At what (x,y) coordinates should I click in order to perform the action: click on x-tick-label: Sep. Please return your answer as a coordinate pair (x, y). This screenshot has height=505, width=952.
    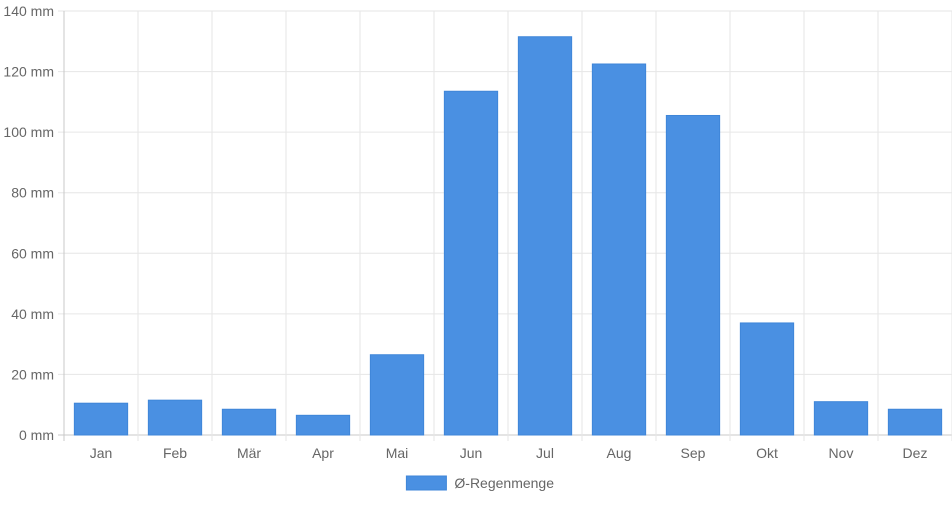
    Looking at the image, I should click on (693, 453).